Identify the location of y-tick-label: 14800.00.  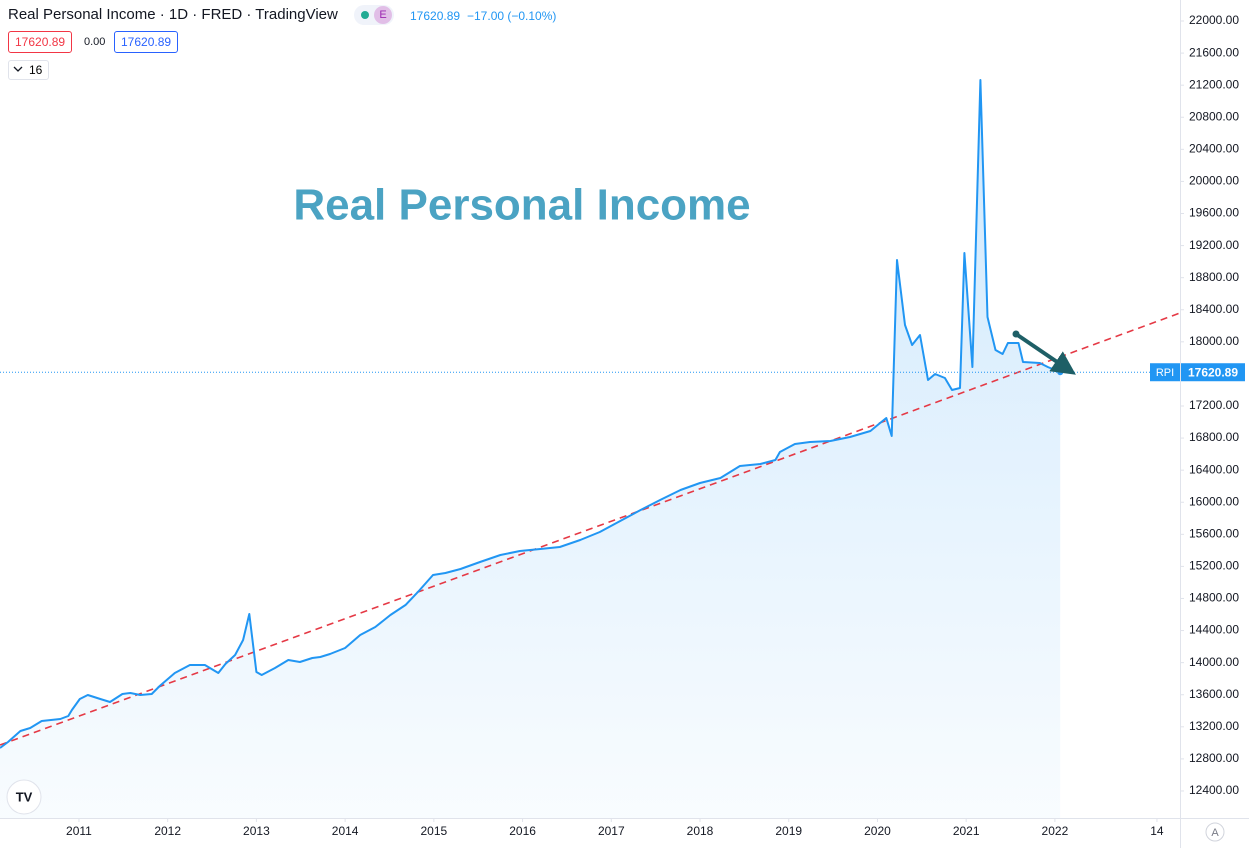
(1214, 598).